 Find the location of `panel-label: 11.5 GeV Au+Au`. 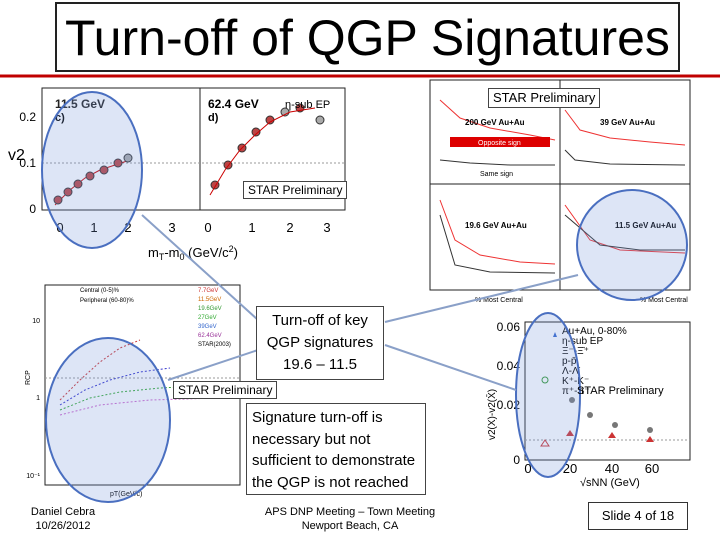

panel-label: 11.5 GeV Au+Au is located at coordinates (645, 225).